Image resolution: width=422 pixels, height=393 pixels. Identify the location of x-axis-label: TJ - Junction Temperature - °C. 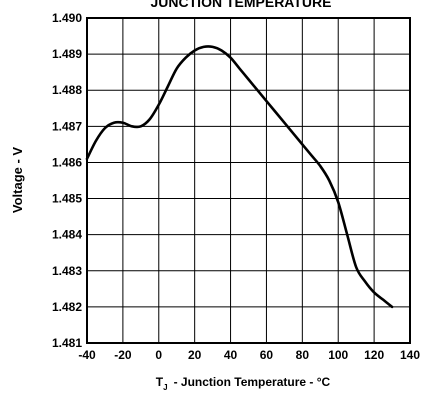
(243, 383).